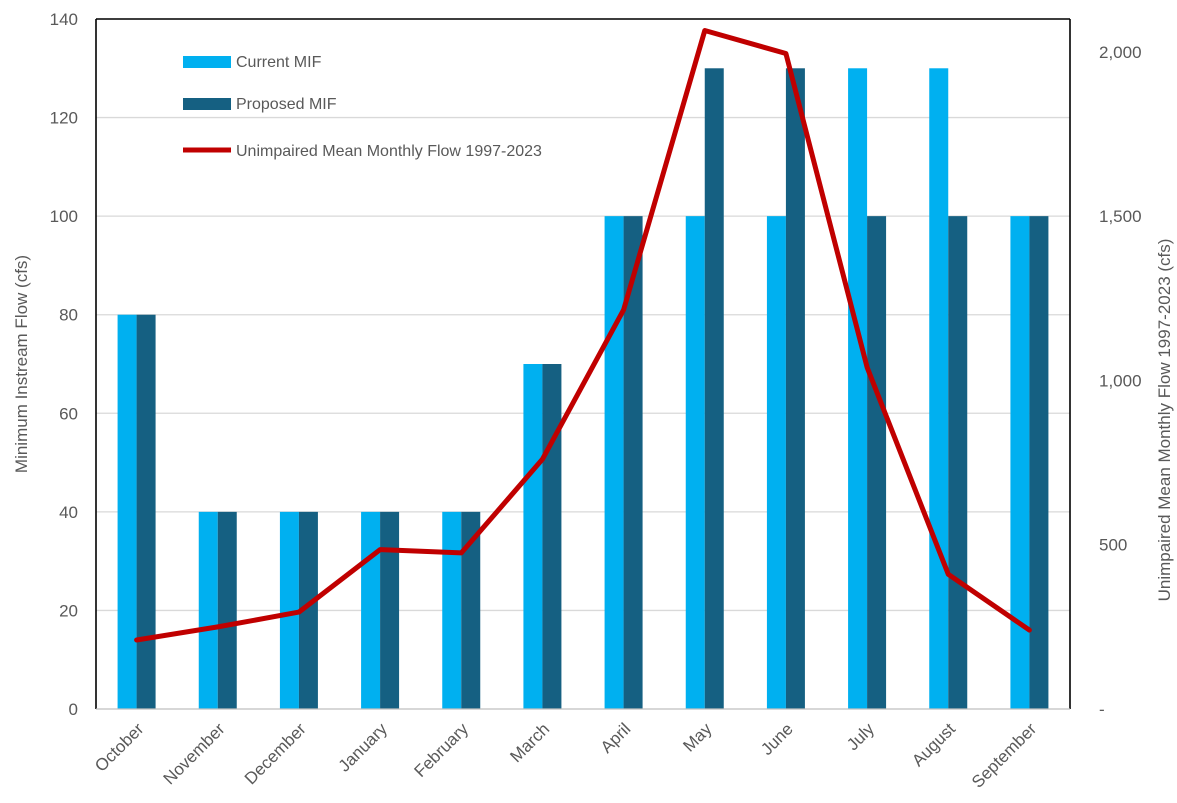  What do you see at coordinates (119, 747) in the screenshot?
I see `x-tick-label: October` at bounding box center [119, 747].